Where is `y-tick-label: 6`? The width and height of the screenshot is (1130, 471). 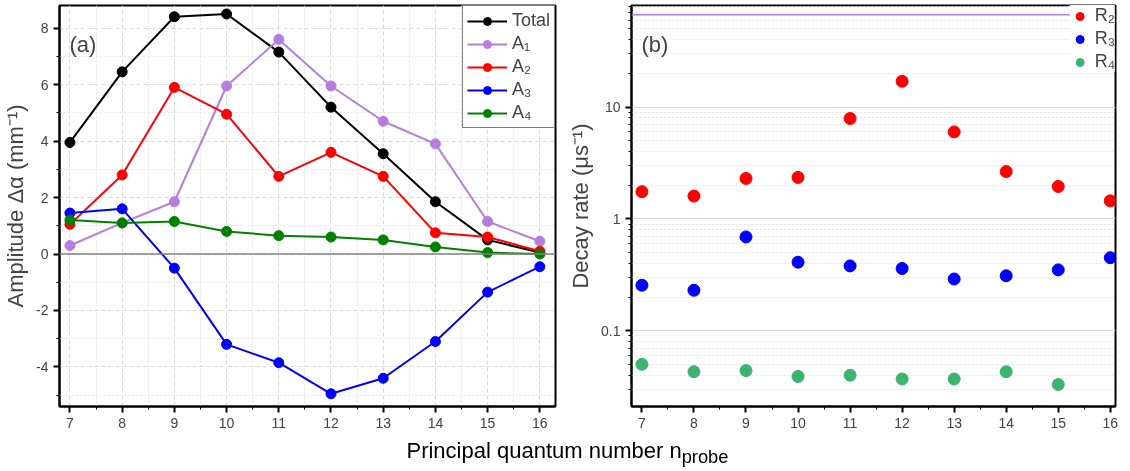 y-tick-label: 6 is located at coordinates (44, 84).